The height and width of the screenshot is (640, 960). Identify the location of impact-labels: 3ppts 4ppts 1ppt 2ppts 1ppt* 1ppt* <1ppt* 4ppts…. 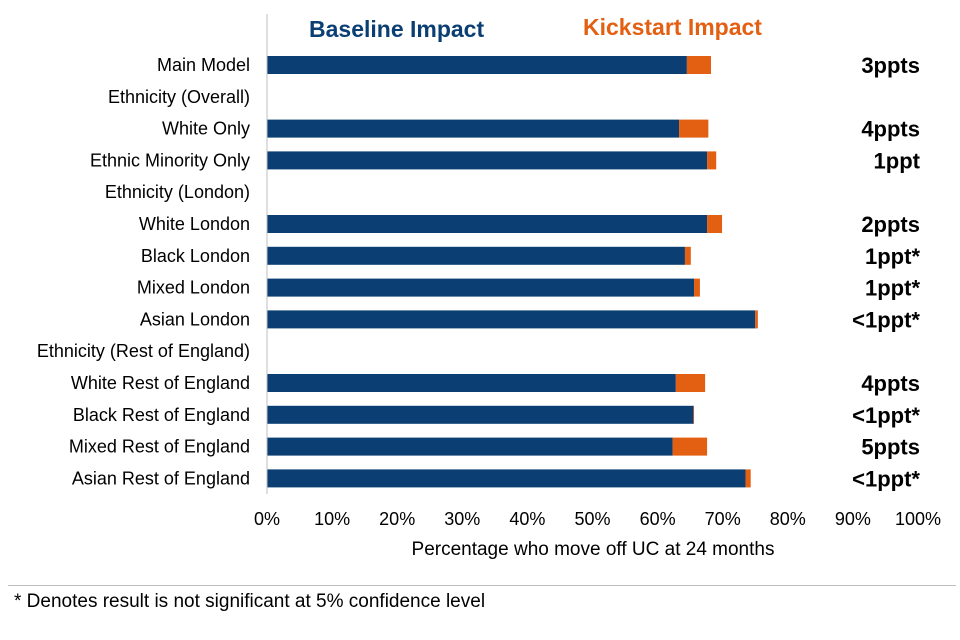
(886, 272).